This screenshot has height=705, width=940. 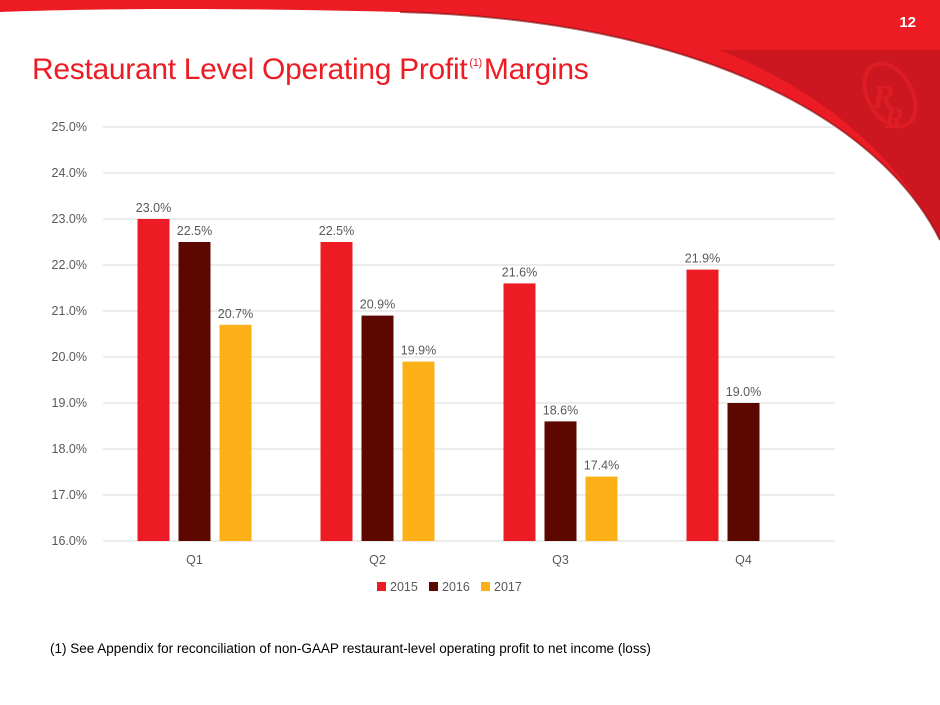 What do you see at coordinates (69, 449) in the screenshot?
I see `y-tick-label: 18.0%` at bounding box center [69, 449].